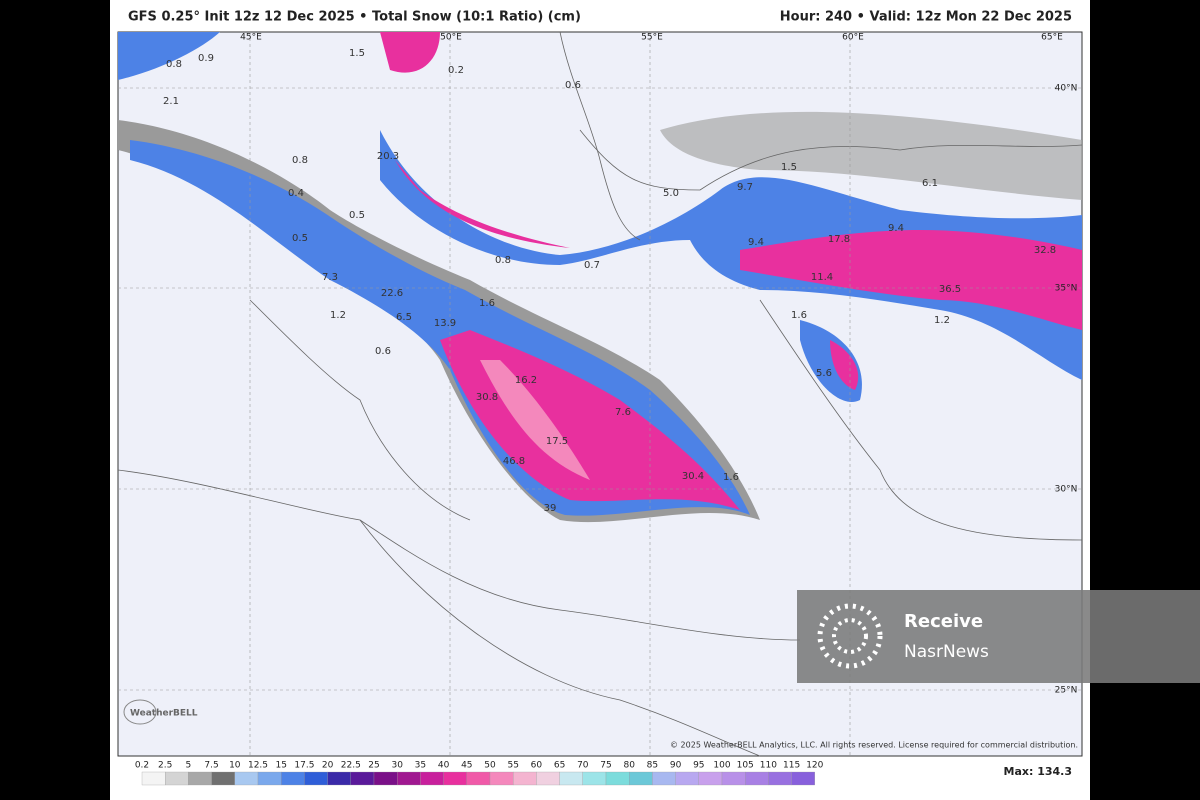 This screenshot has height=800, width=1200. Describe the element at coordinates (768, 766) in the screenshot. I see `colorbar-label: 110` at that location.